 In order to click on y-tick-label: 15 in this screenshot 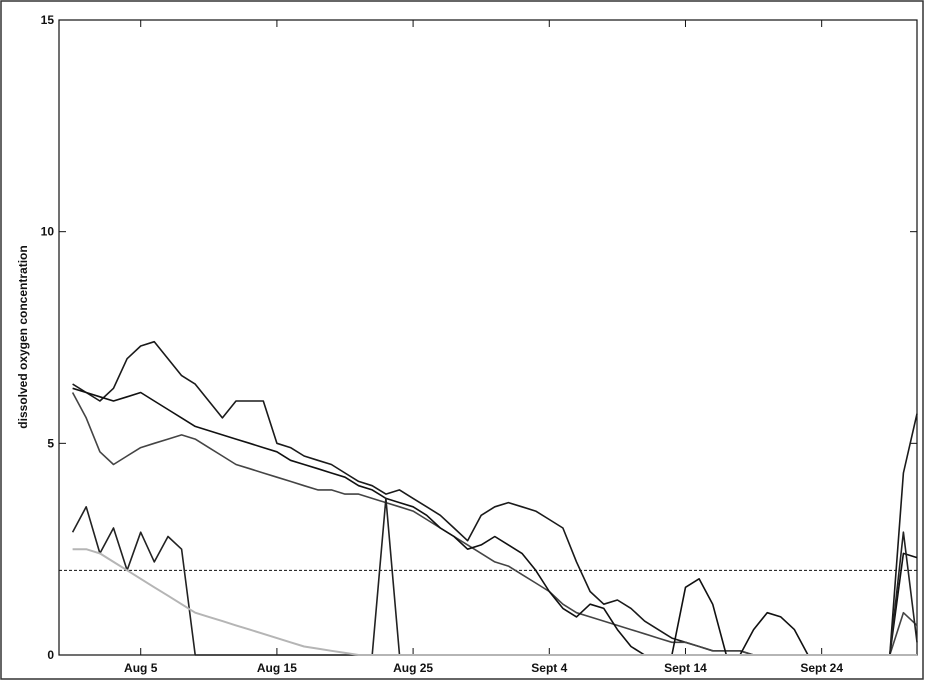, I will do `click(48, 20)`.